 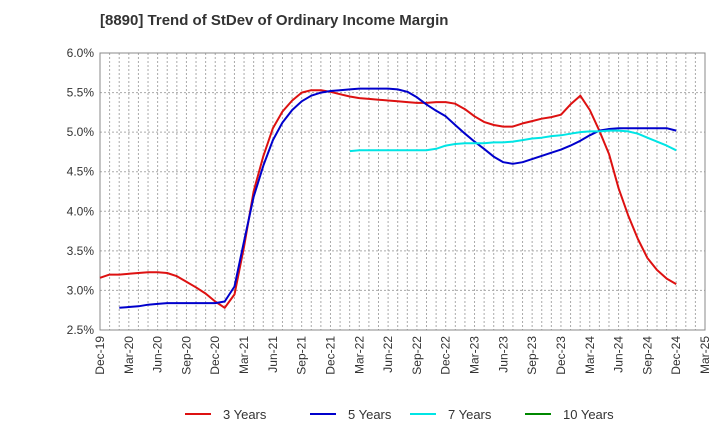 What do you see at coordinates (100, 355) in the screenshot?
I see `x-tick-label: Dec-19` at bounding box center [100, 355].